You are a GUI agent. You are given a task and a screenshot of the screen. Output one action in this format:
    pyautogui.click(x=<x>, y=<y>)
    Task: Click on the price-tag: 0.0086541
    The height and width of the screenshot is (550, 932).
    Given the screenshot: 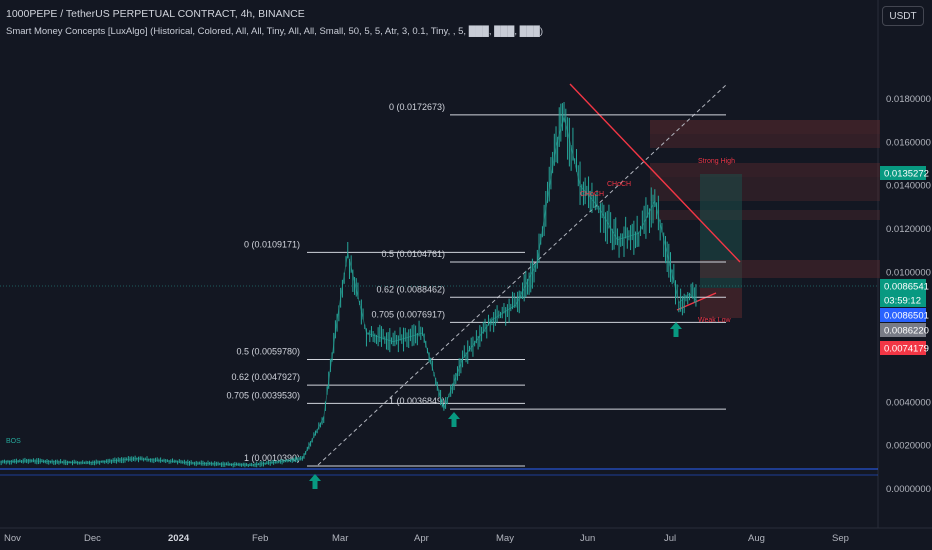 What is the action you would take?
    pyautogui.click(x=904, y=286)
    